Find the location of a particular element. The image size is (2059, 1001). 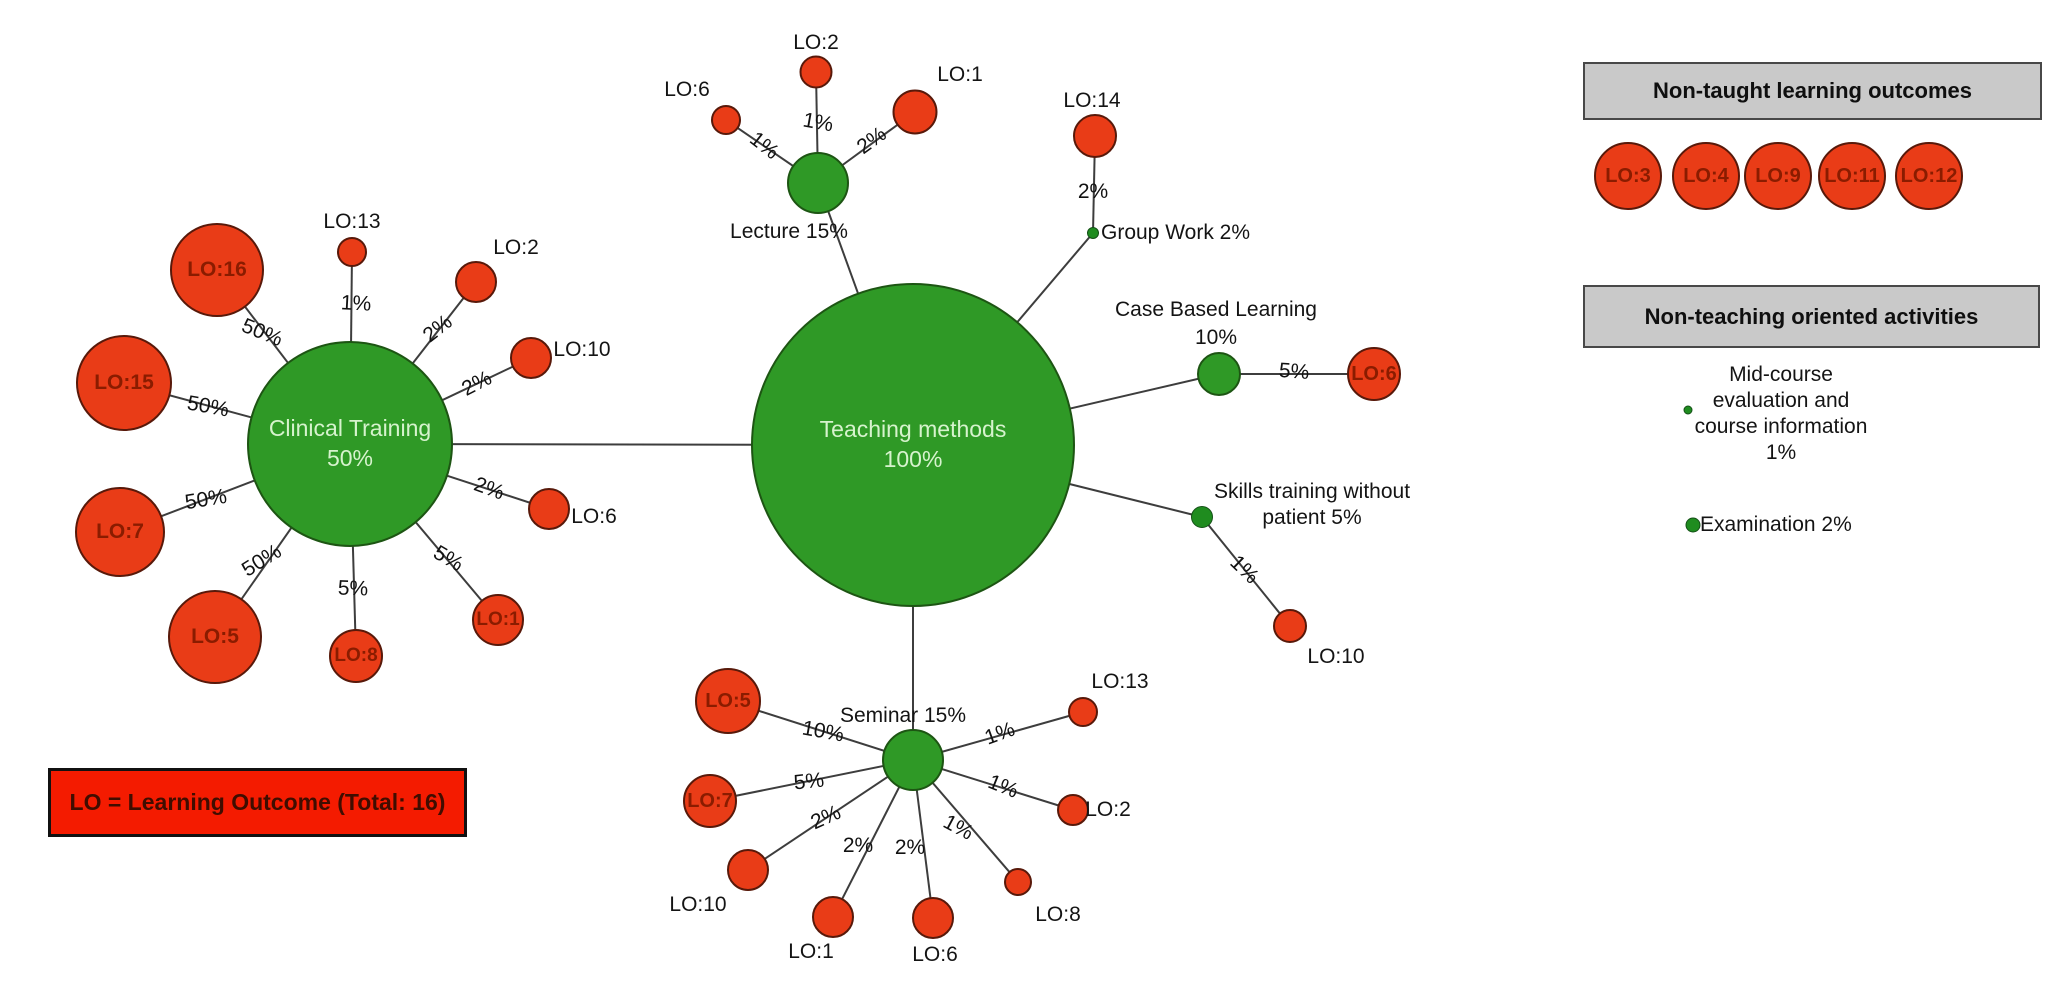

legend-non-taught-title: Non-taught learning outcomes is located at coordinates (1812, 90).